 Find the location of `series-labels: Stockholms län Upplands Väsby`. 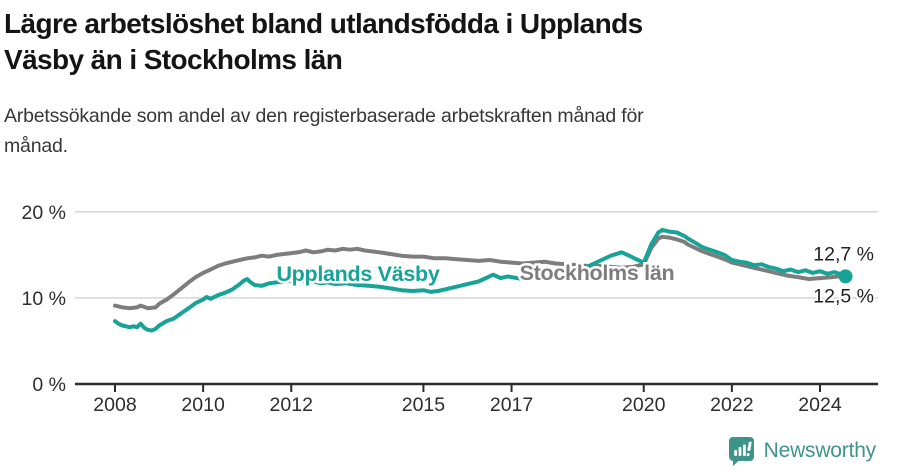

series-labels: Stockholms län Upplands Väsby is located at coordinates (475, 274).